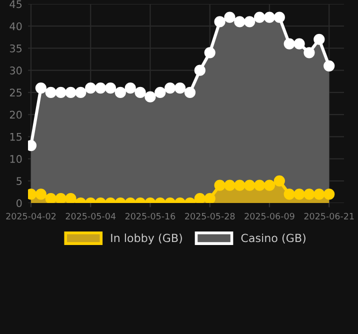  Describe the element at coordinates (16, 159) in the screenshot. I see `y-tick-label: 10` at that location.